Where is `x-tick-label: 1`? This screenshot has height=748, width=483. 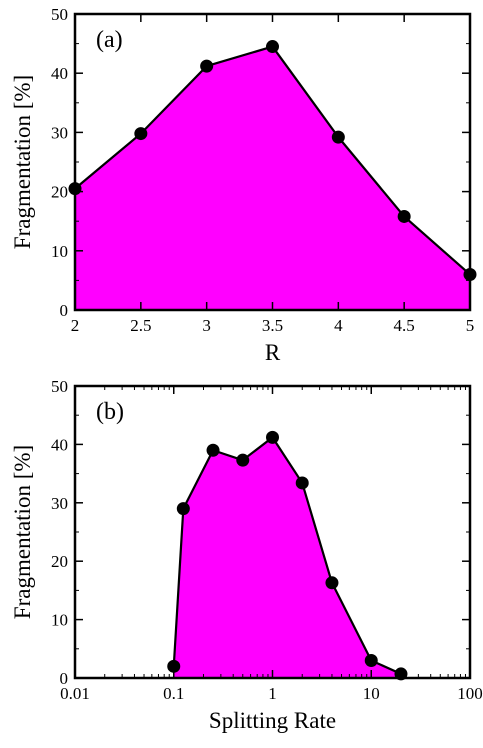
x-tick-label: 1 is located at coordinates (272, 693).